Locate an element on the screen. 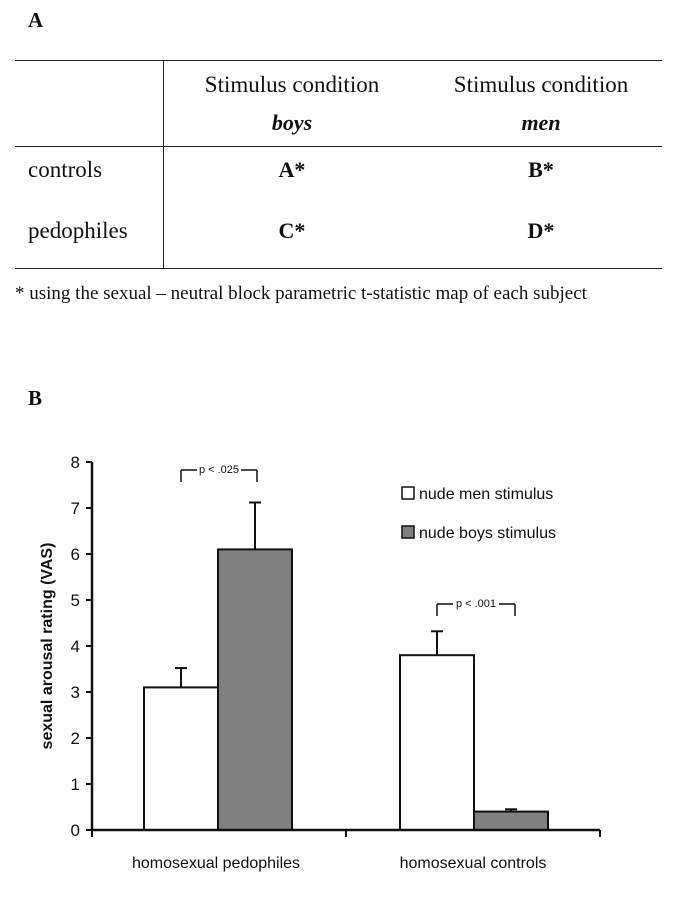 This screenshot has width=687, height=900. cell-pedophiles-men: D* is located at coordinates (541, 230).